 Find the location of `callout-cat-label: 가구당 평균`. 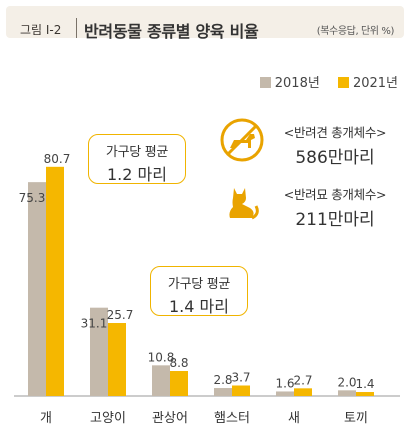

callout-cat-label: 가구당 평균 is located at coordinates (199, 284).